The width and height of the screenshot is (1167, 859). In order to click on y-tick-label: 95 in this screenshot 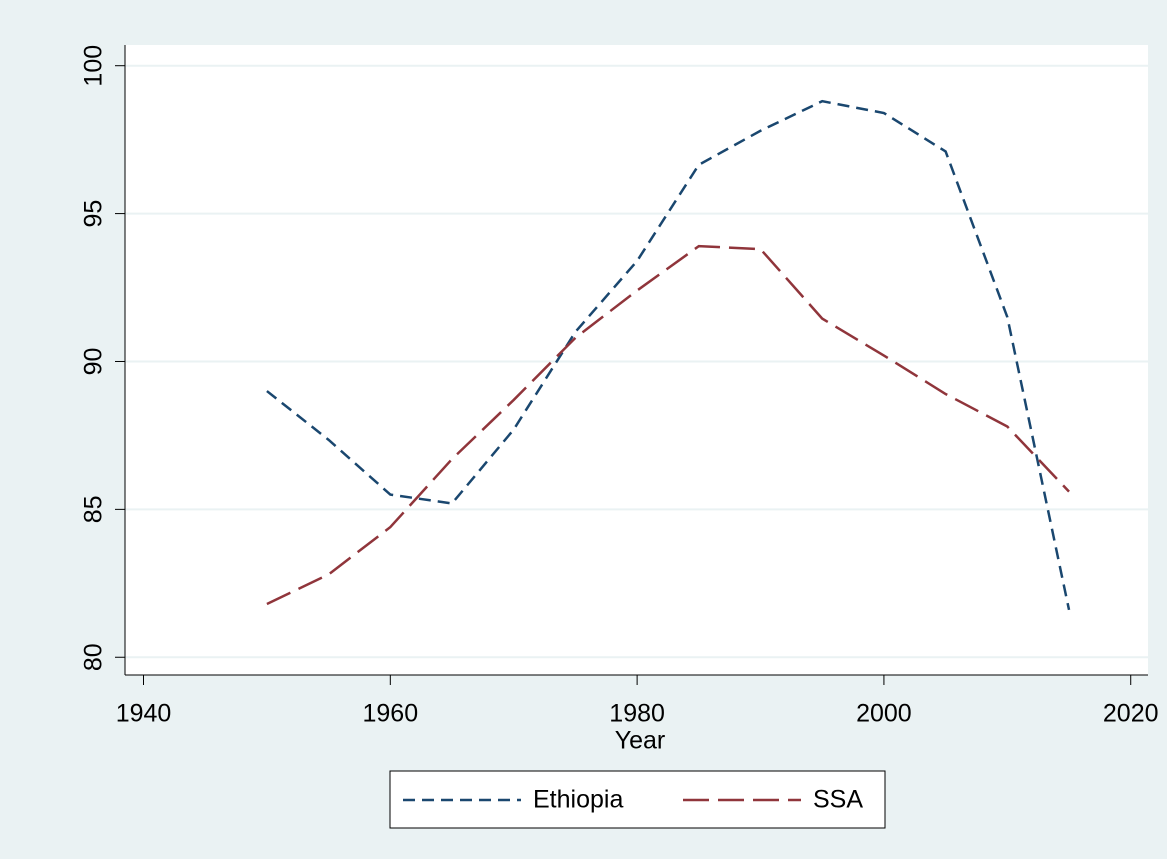, I will do `click(94, 214)`.